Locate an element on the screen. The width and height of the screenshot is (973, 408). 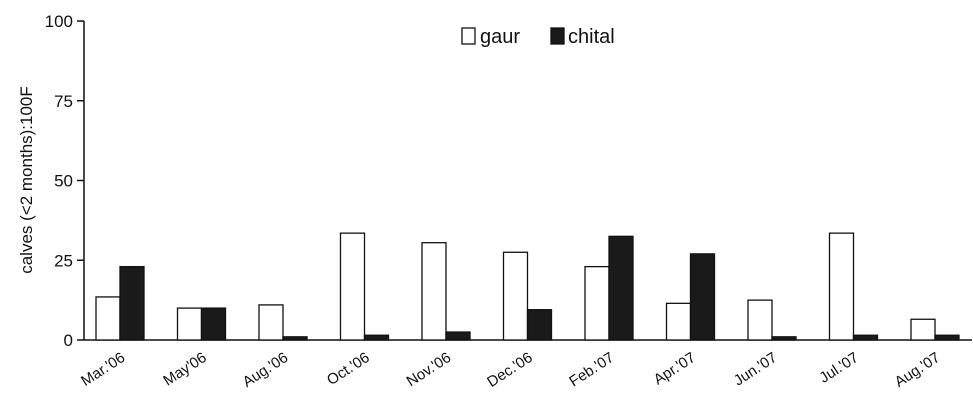
y-tick-label: 25 is located at coordinates (63, 260).